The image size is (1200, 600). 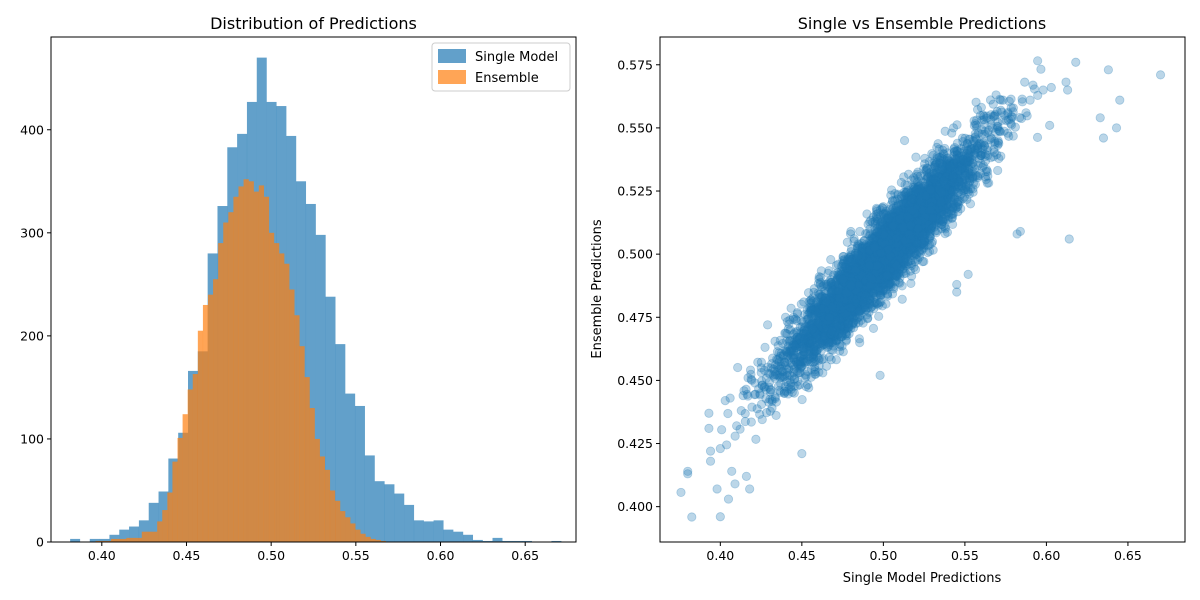 What do you see at coordinates (40, 542) in the screenshot?
I see `y-tick-label: 0` at bounding box center [40, 542].